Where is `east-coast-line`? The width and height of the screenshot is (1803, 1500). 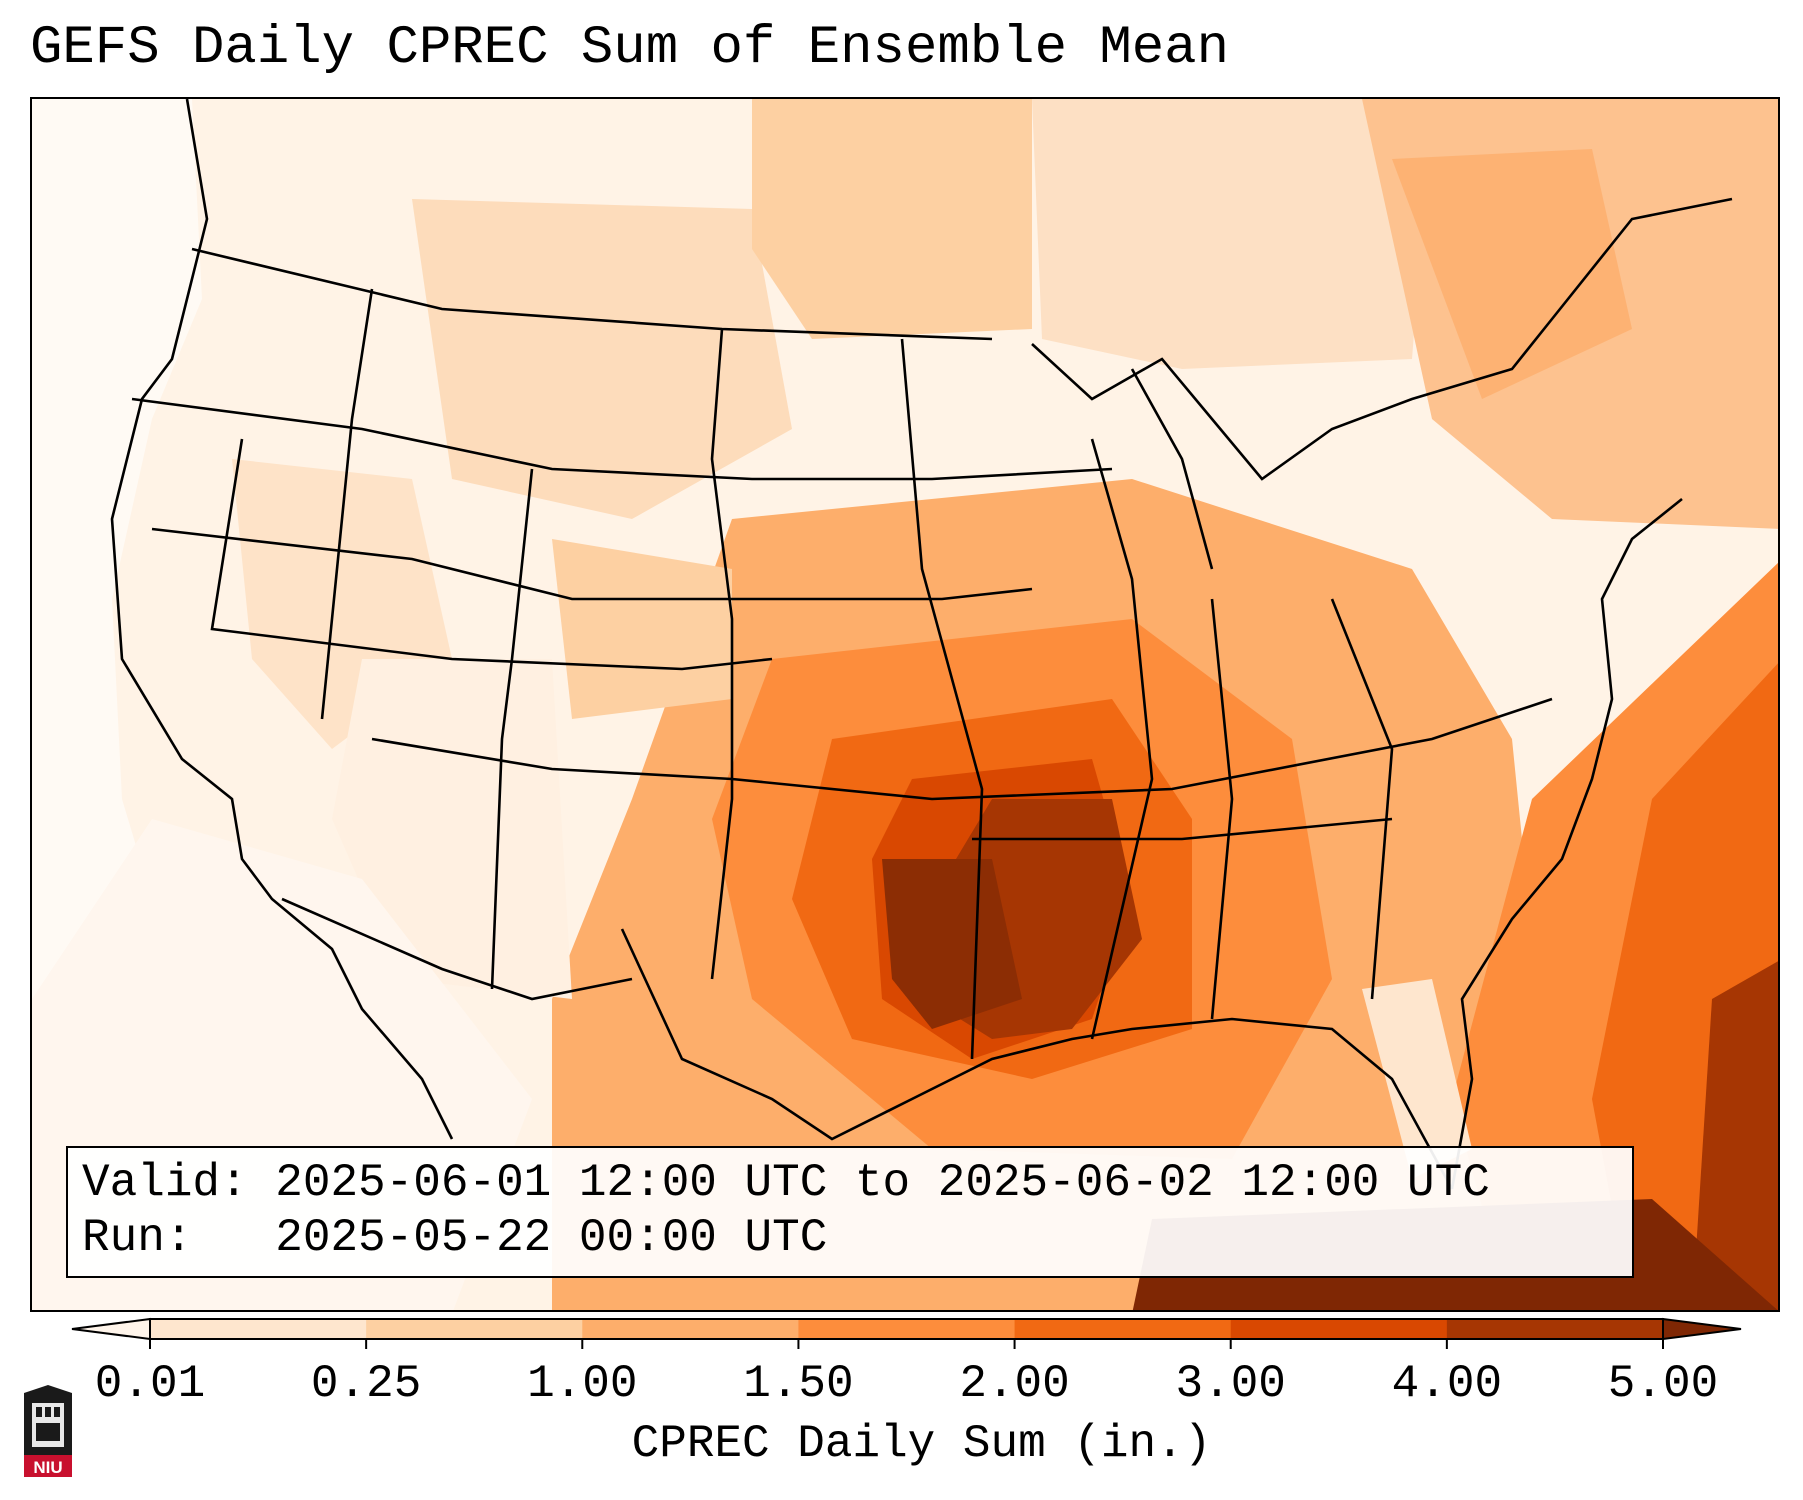 east-coast-line is located at coordinates (1566, 843).